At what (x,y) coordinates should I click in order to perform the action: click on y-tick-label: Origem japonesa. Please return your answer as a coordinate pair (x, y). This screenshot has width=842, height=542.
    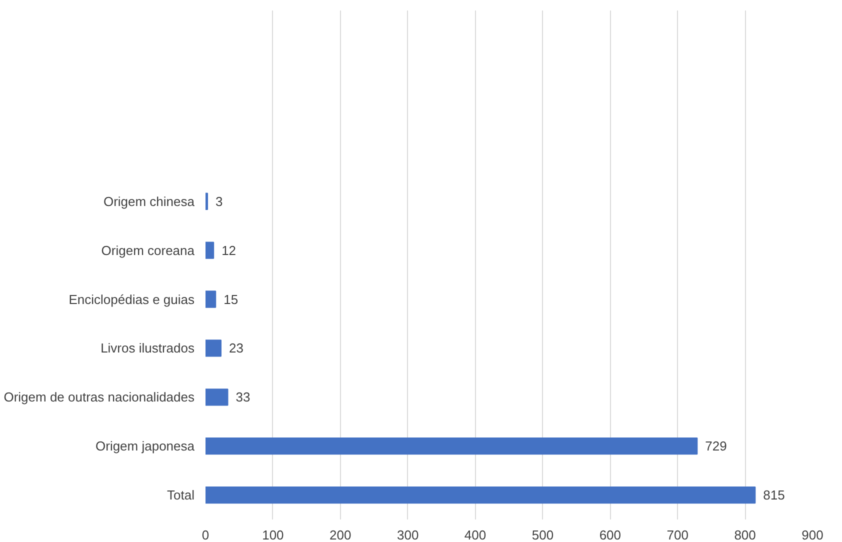
    Looking at the image, I should click on (146, 446).